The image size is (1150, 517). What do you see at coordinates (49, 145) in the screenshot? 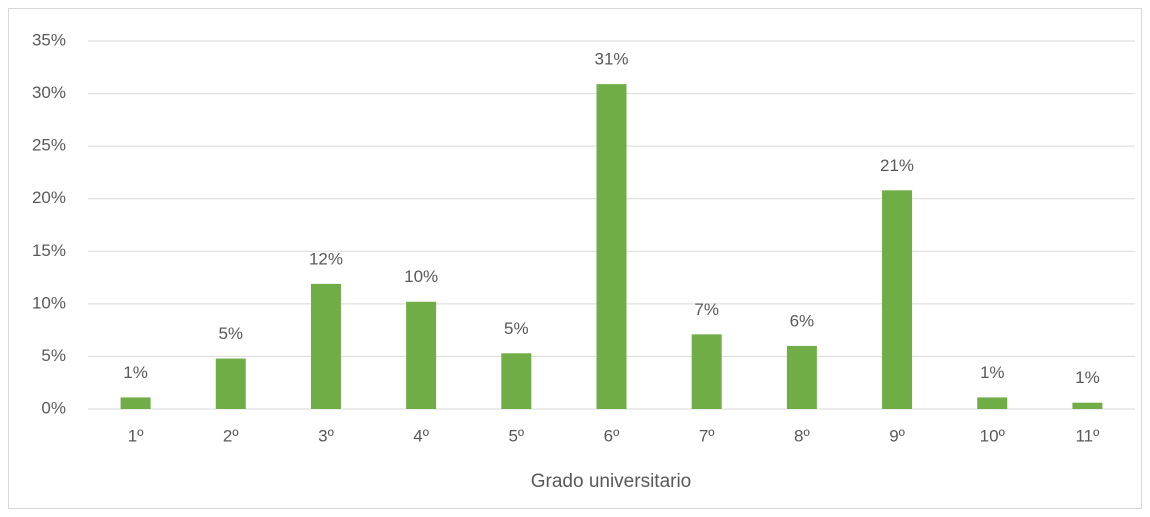
I see `y-tick-label: 25%` at bounding box center [49, 145].